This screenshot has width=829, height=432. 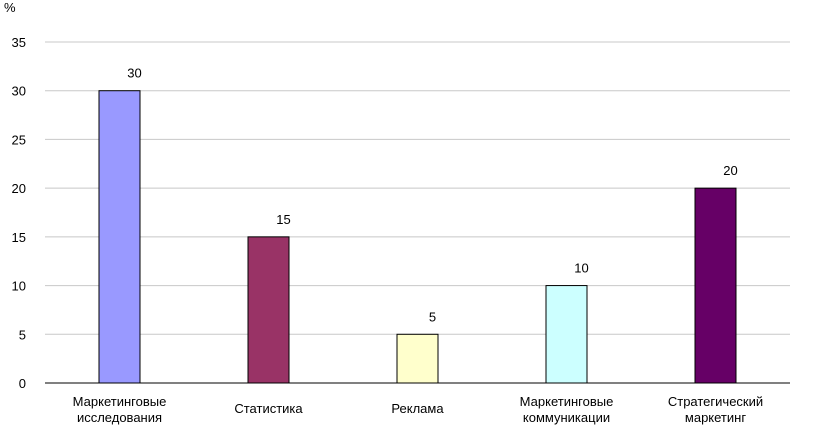 I want to click on data-label: 5, so click(x=432, y=316).